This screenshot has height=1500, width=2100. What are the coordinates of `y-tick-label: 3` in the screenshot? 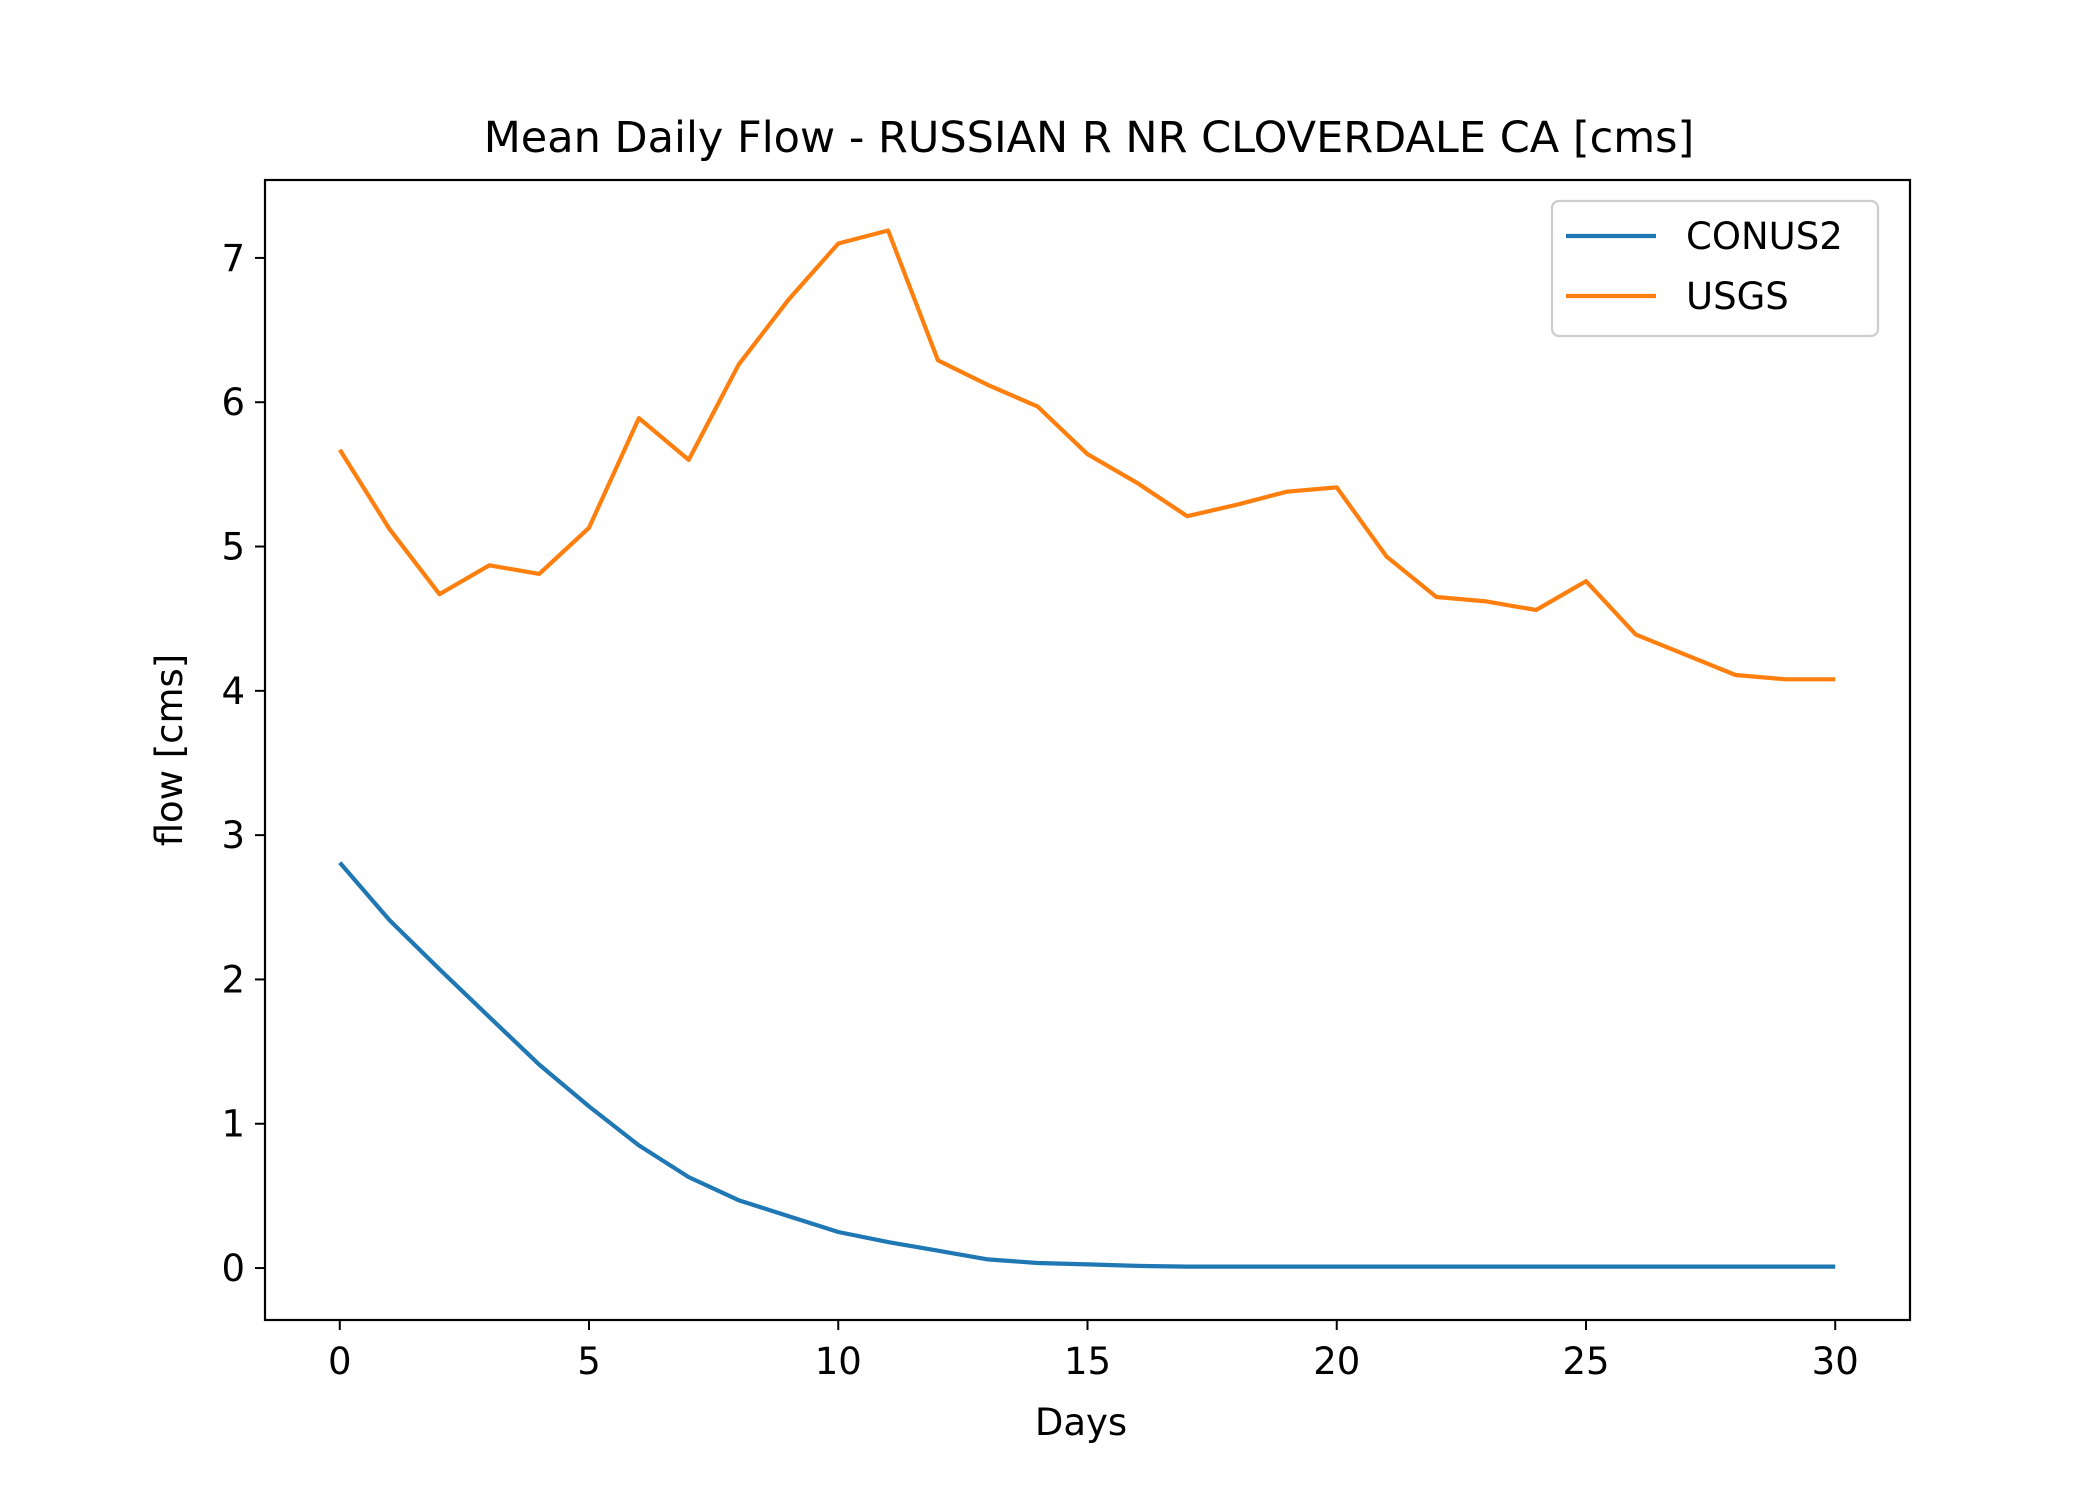 It's located at (233, 835).